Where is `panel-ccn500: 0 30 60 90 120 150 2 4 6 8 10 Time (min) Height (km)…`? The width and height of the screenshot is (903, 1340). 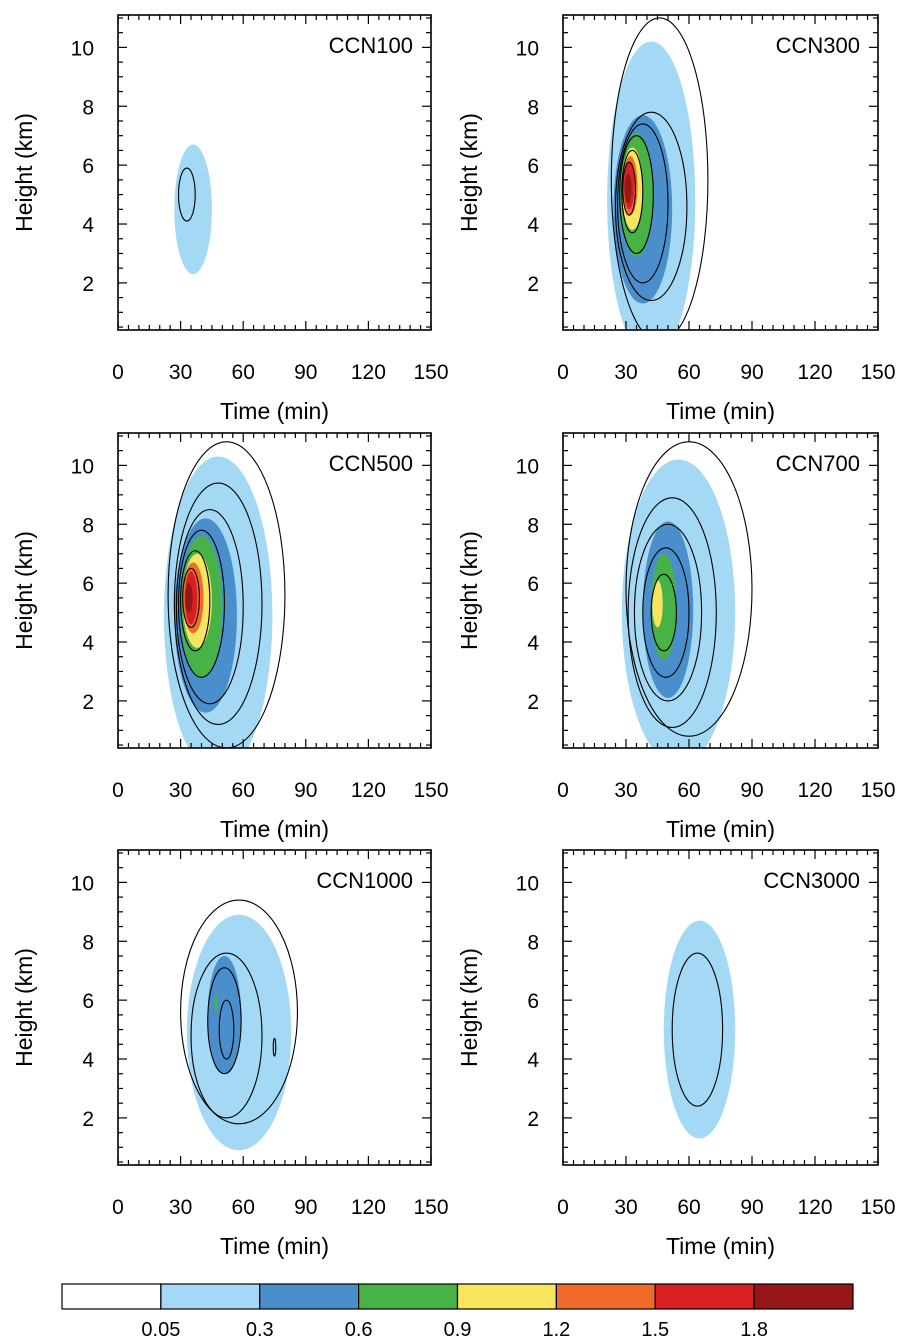 panel-ccn500: 0 30 60 90 120 150 2 4 6 8 10 Time (min) Height (km)… is located at coordinates (230, 637).